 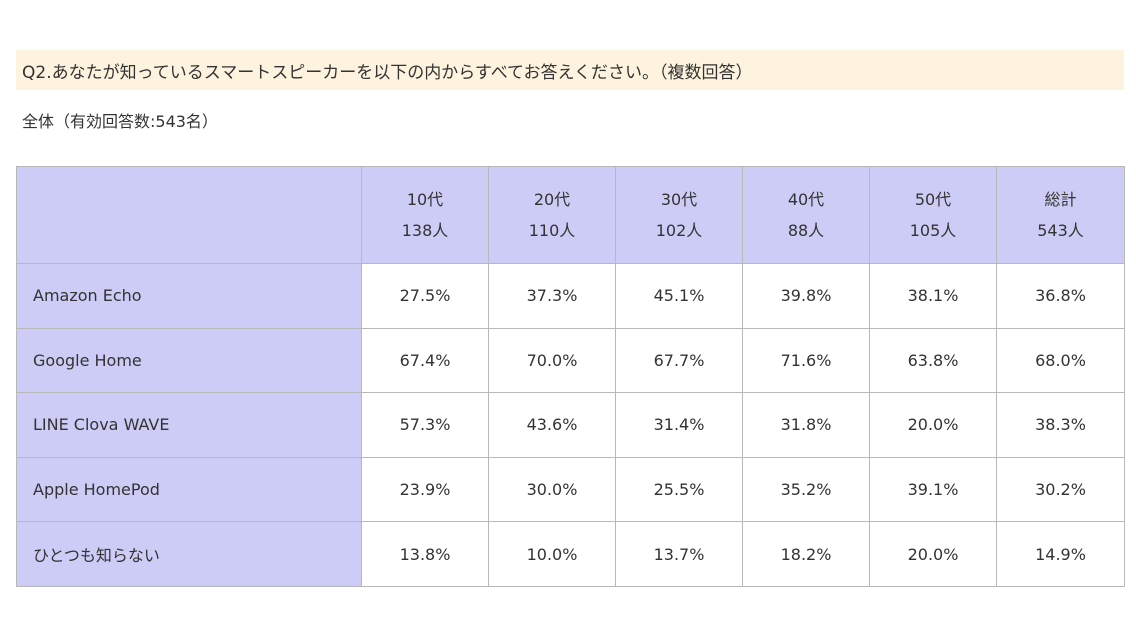 What do you see at coordinates (552, 554) in the screenshot?
I see `table-cell: 10.0%` at bounding box center [552, 554].